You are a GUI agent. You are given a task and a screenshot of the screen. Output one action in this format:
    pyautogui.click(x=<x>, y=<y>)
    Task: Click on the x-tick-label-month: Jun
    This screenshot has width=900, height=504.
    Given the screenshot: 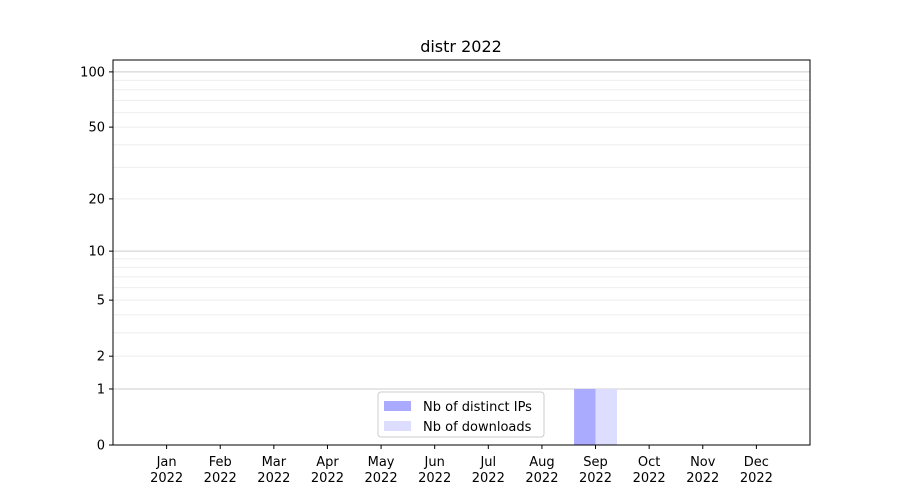 What is the action you would take?
    pyautogui.click(x=434, y=462)
    